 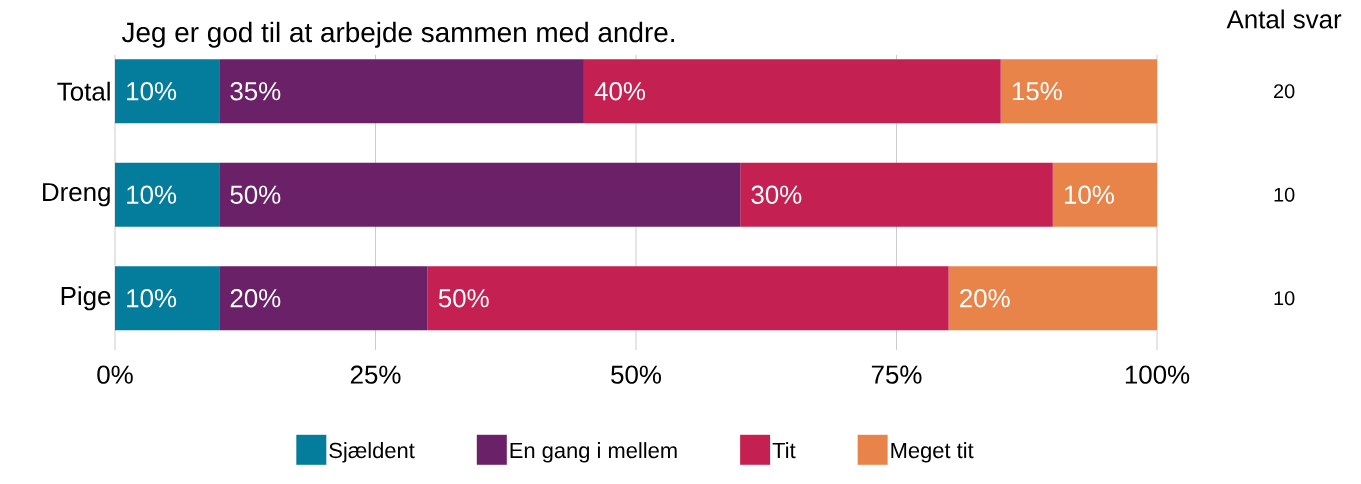 I want to click on legend-label: Tit, so click(x=784, y=450).